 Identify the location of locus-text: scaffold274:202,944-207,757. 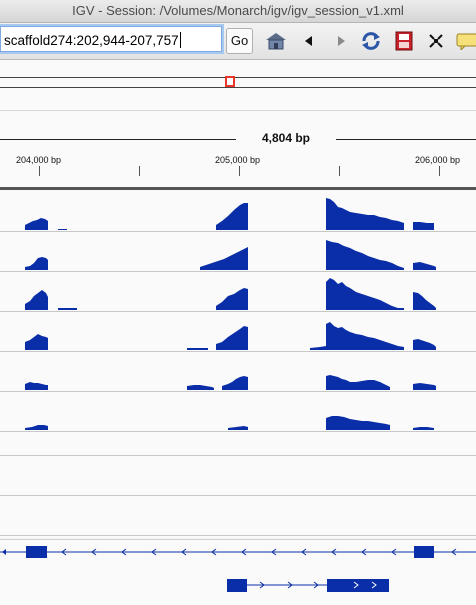
(91, 40).